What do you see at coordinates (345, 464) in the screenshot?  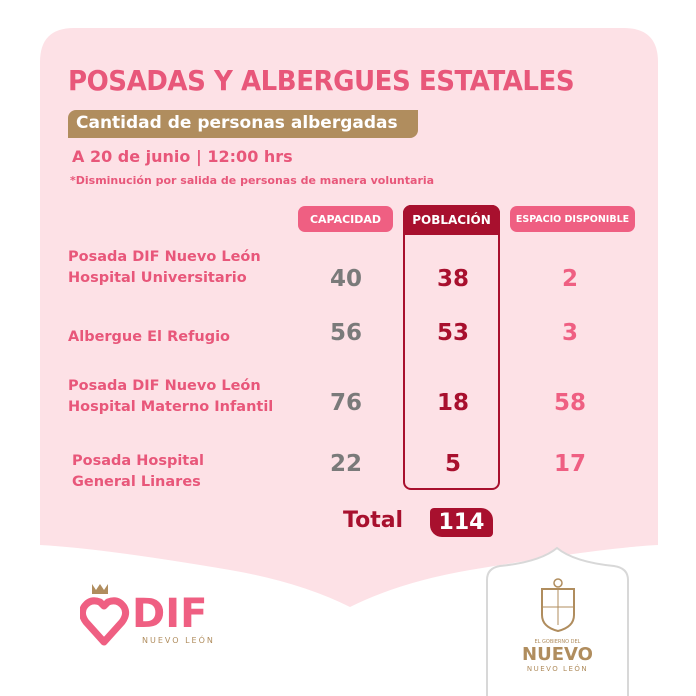 I see `row-capacidad: 22` at bounding box center [345, 464].